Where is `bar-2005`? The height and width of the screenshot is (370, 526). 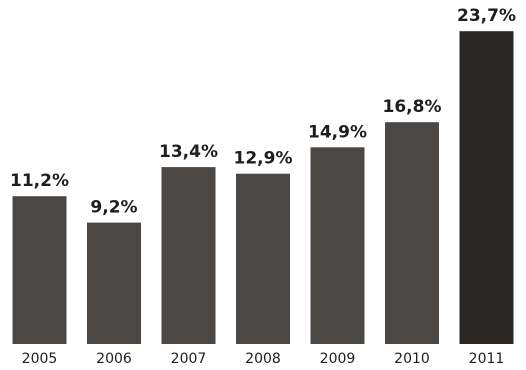 bar-2005 is located at coordinates (39, 270).